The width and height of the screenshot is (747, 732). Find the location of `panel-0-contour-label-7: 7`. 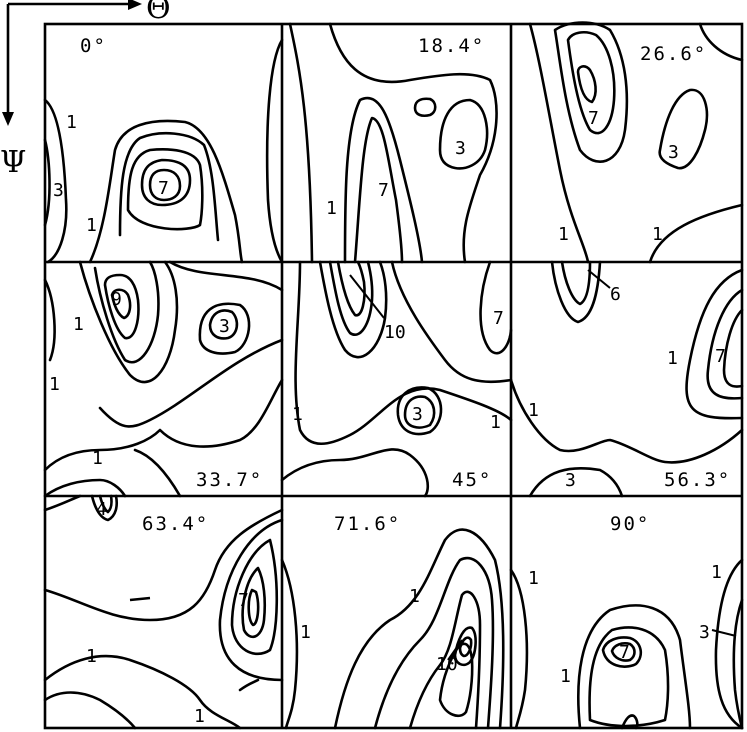

panel-0-contour-label-7: 7 is located at coordinates (163, 188).